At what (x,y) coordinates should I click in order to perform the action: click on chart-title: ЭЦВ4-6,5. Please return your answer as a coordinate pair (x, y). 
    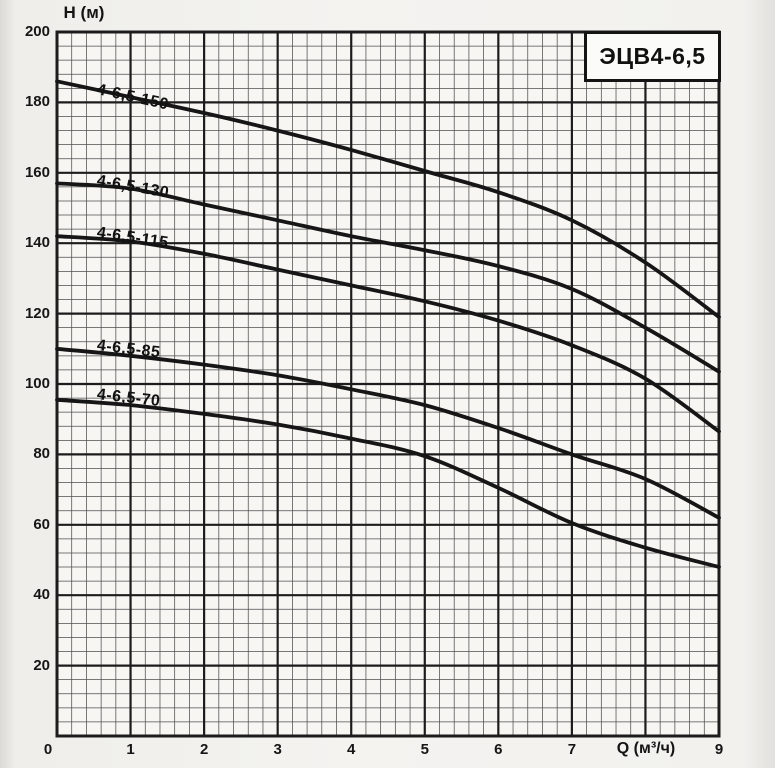
    Looking at the image, I should click on (652, 56).